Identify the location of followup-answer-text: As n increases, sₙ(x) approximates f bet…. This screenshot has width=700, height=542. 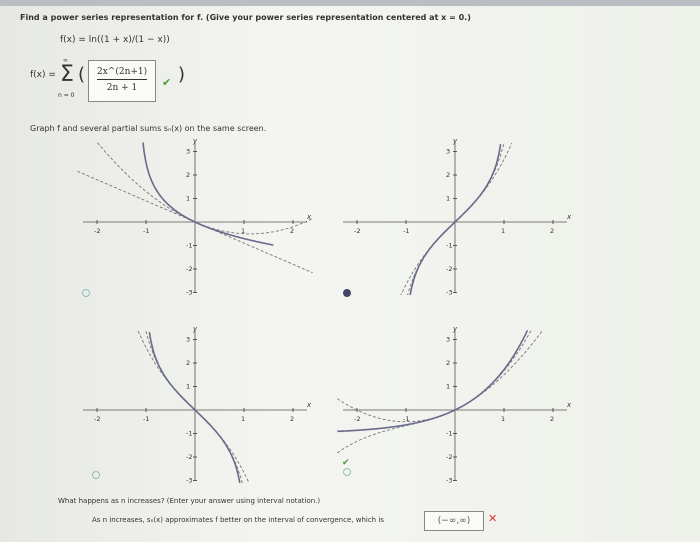
(238, 520).